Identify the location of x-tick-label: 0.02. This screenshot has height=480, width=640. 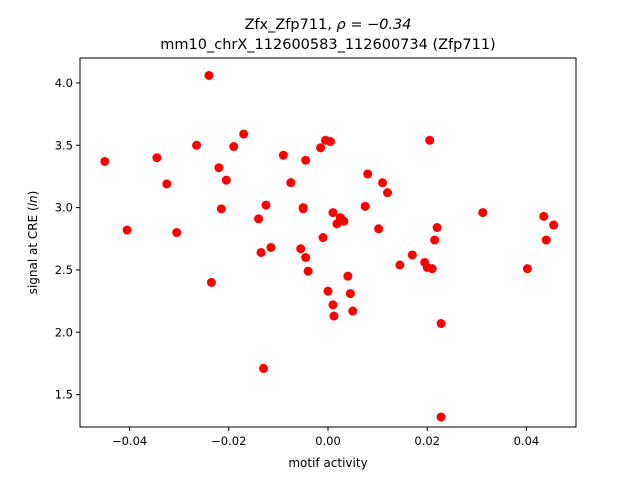
(427, 441).